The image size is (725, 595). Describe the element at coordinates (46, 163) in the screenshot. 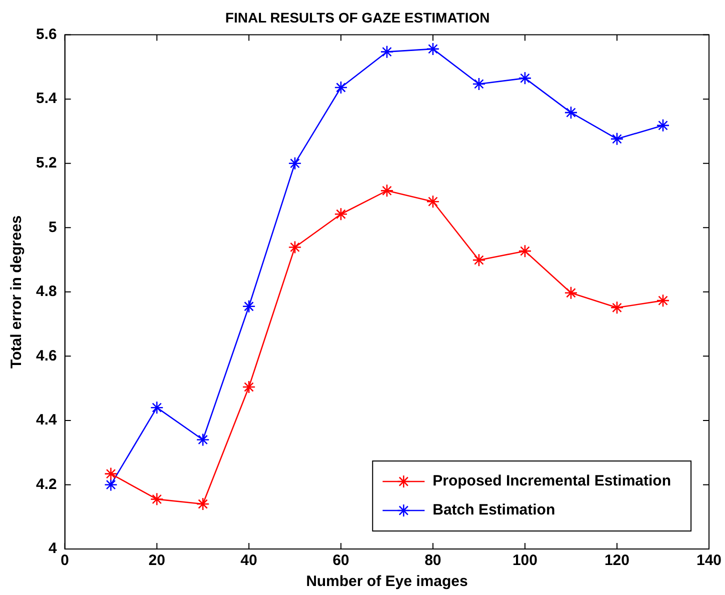

I see `y-tick-label: 5.2` at that location.